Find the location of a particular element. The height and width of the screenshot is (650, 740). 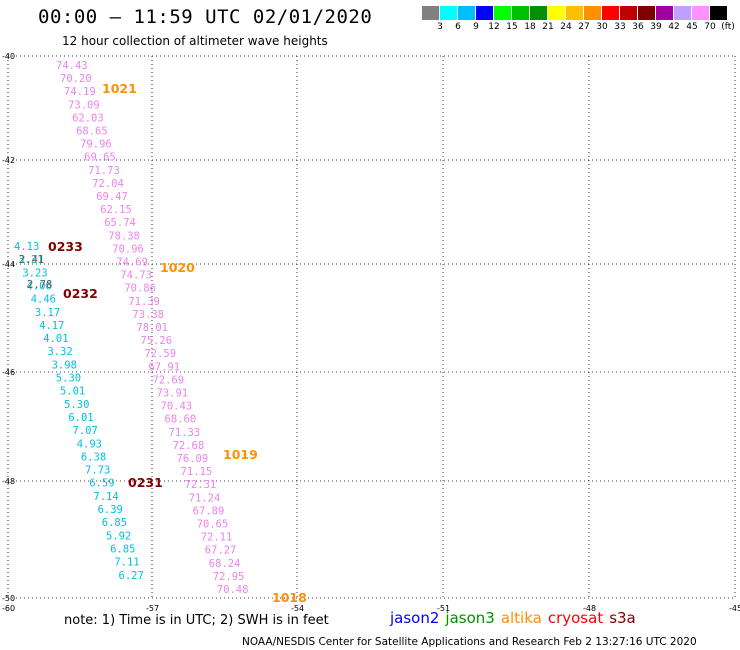

wave-height-value: 7.11 is located at coordinates (126, 563).